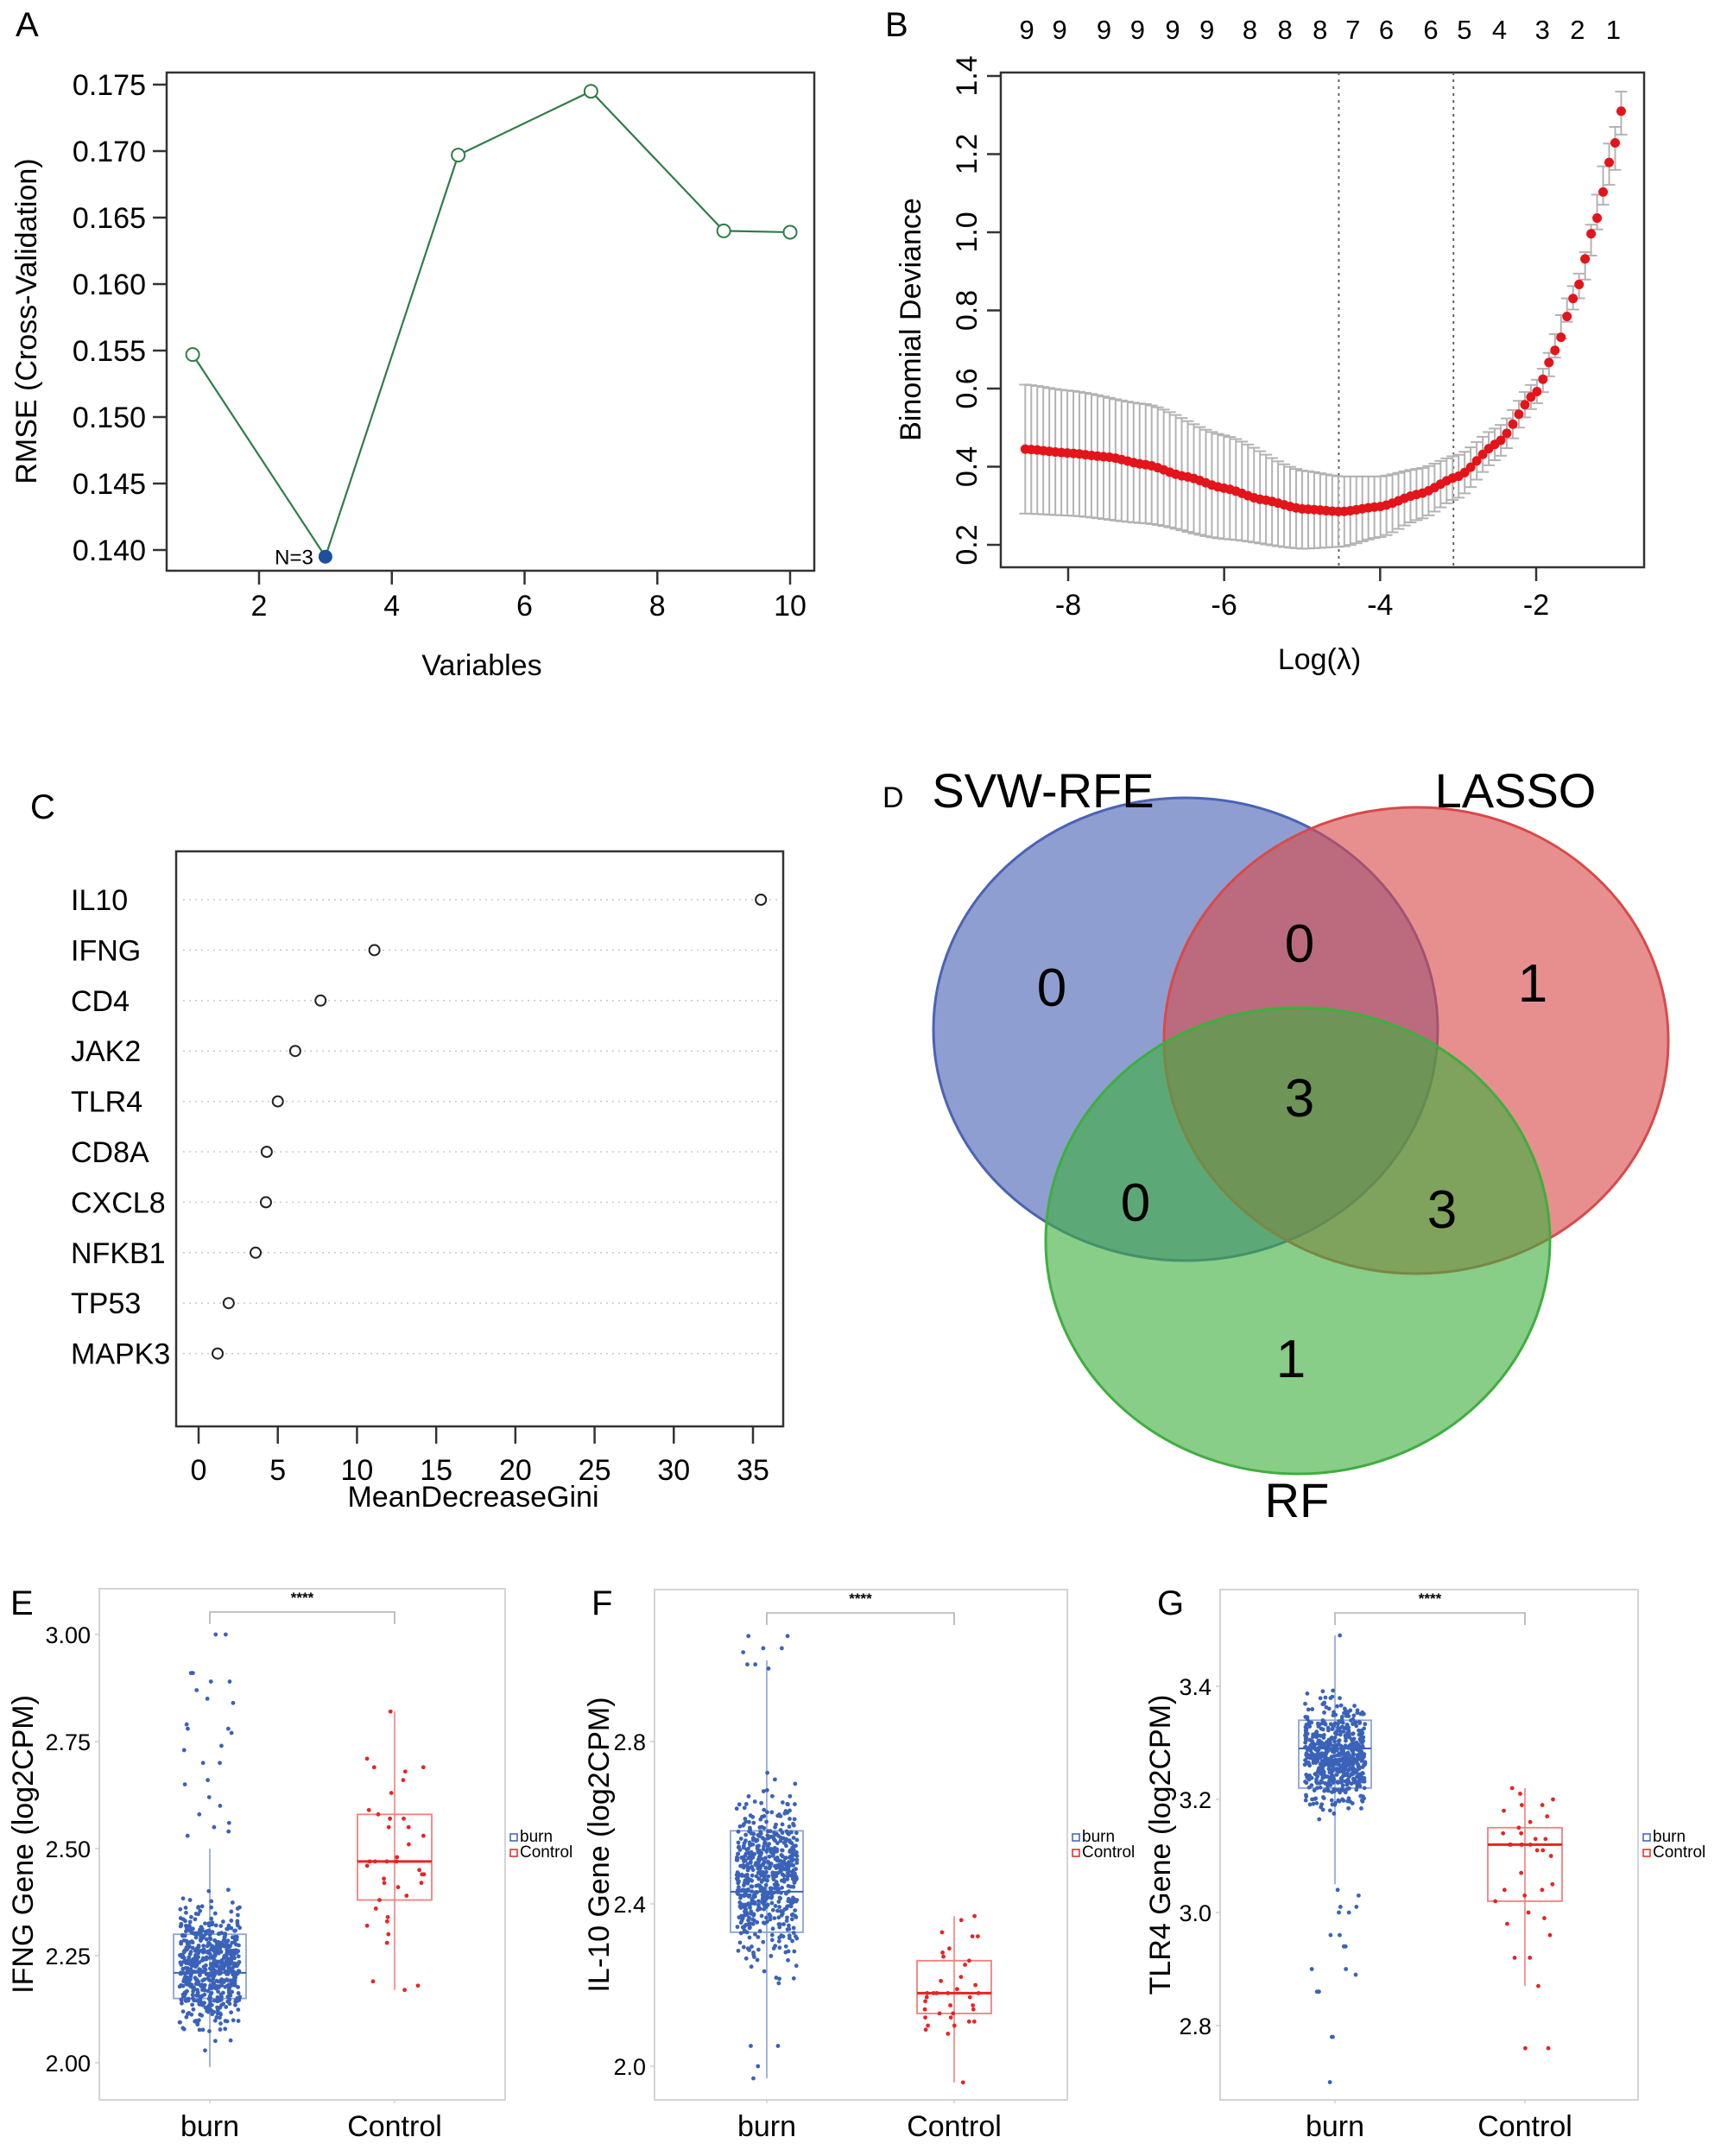 This screenshot has height=2156, width=1727. I want to click on y-tick-label: 0.140, so click(109, 550).